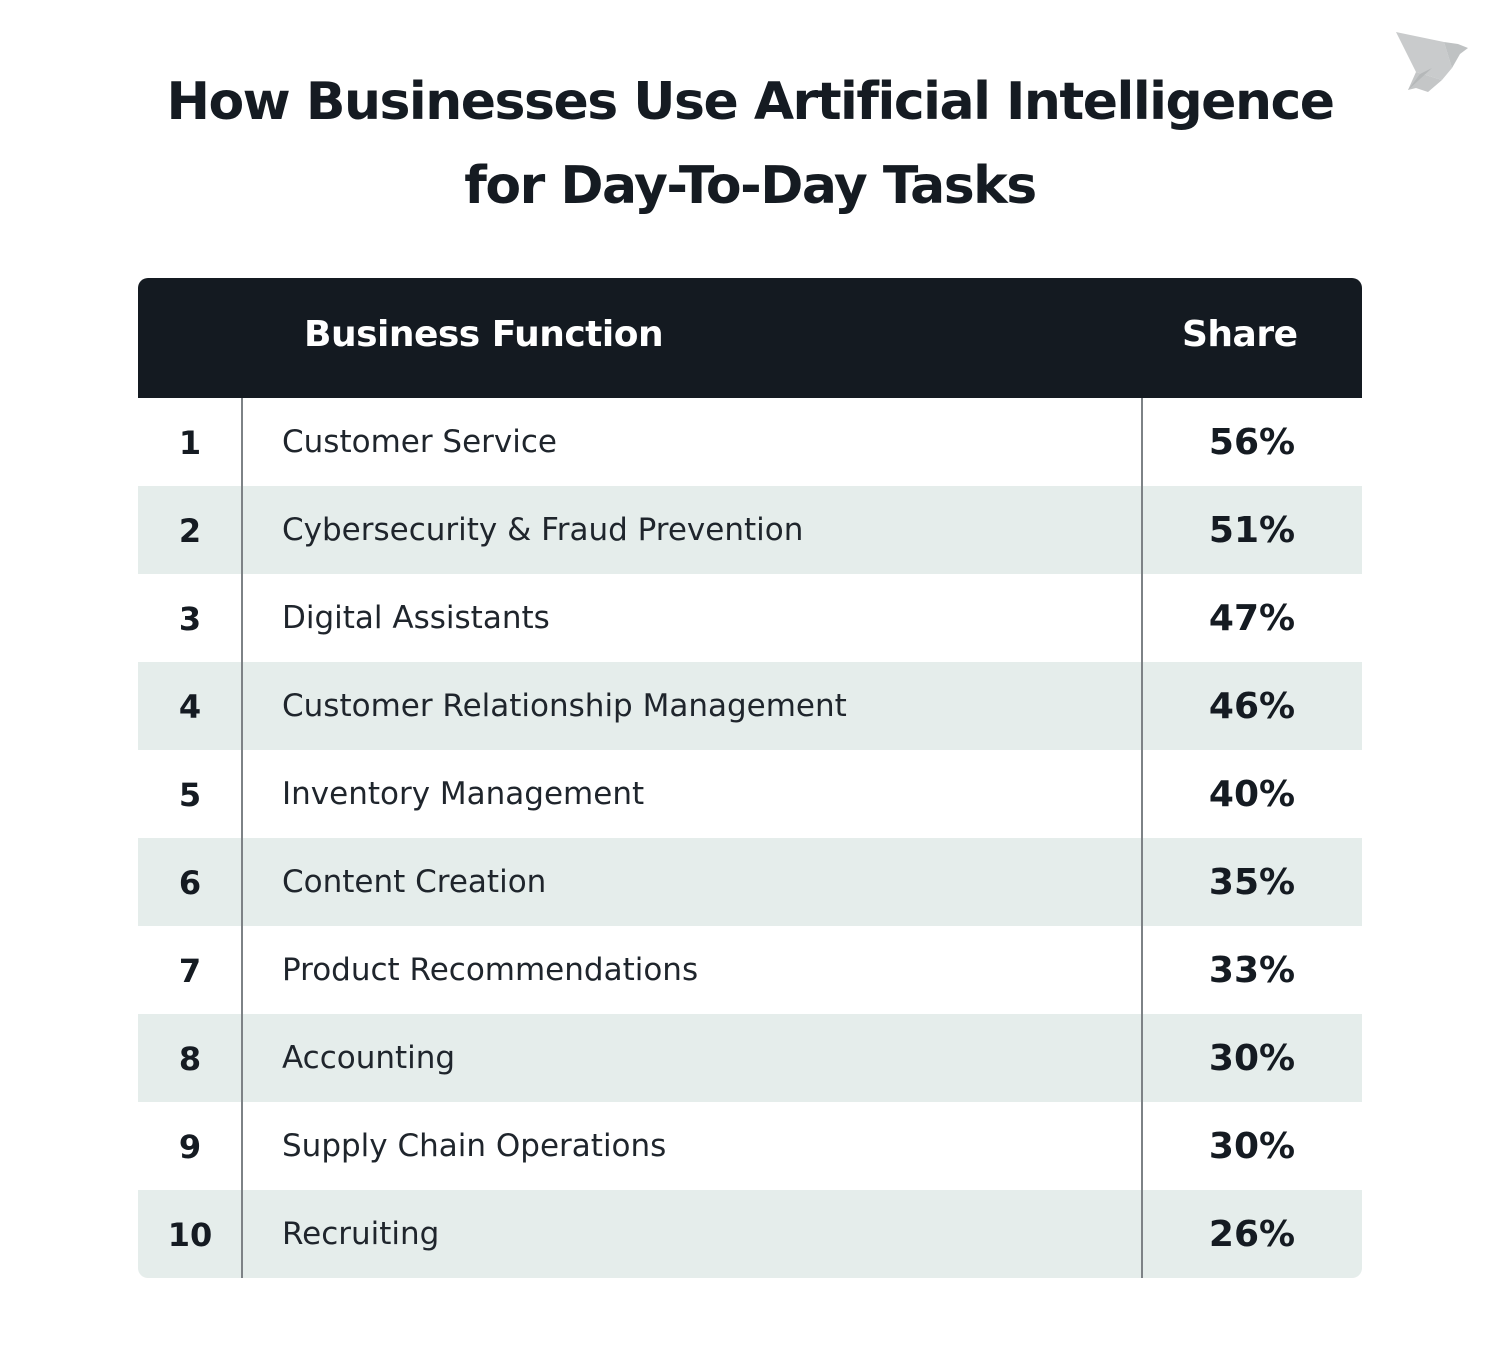  Describe the element at coordinates (750, 1146) in the screenshot. I see `table-row: 9 Supply Chain Operations 30%` at that location.